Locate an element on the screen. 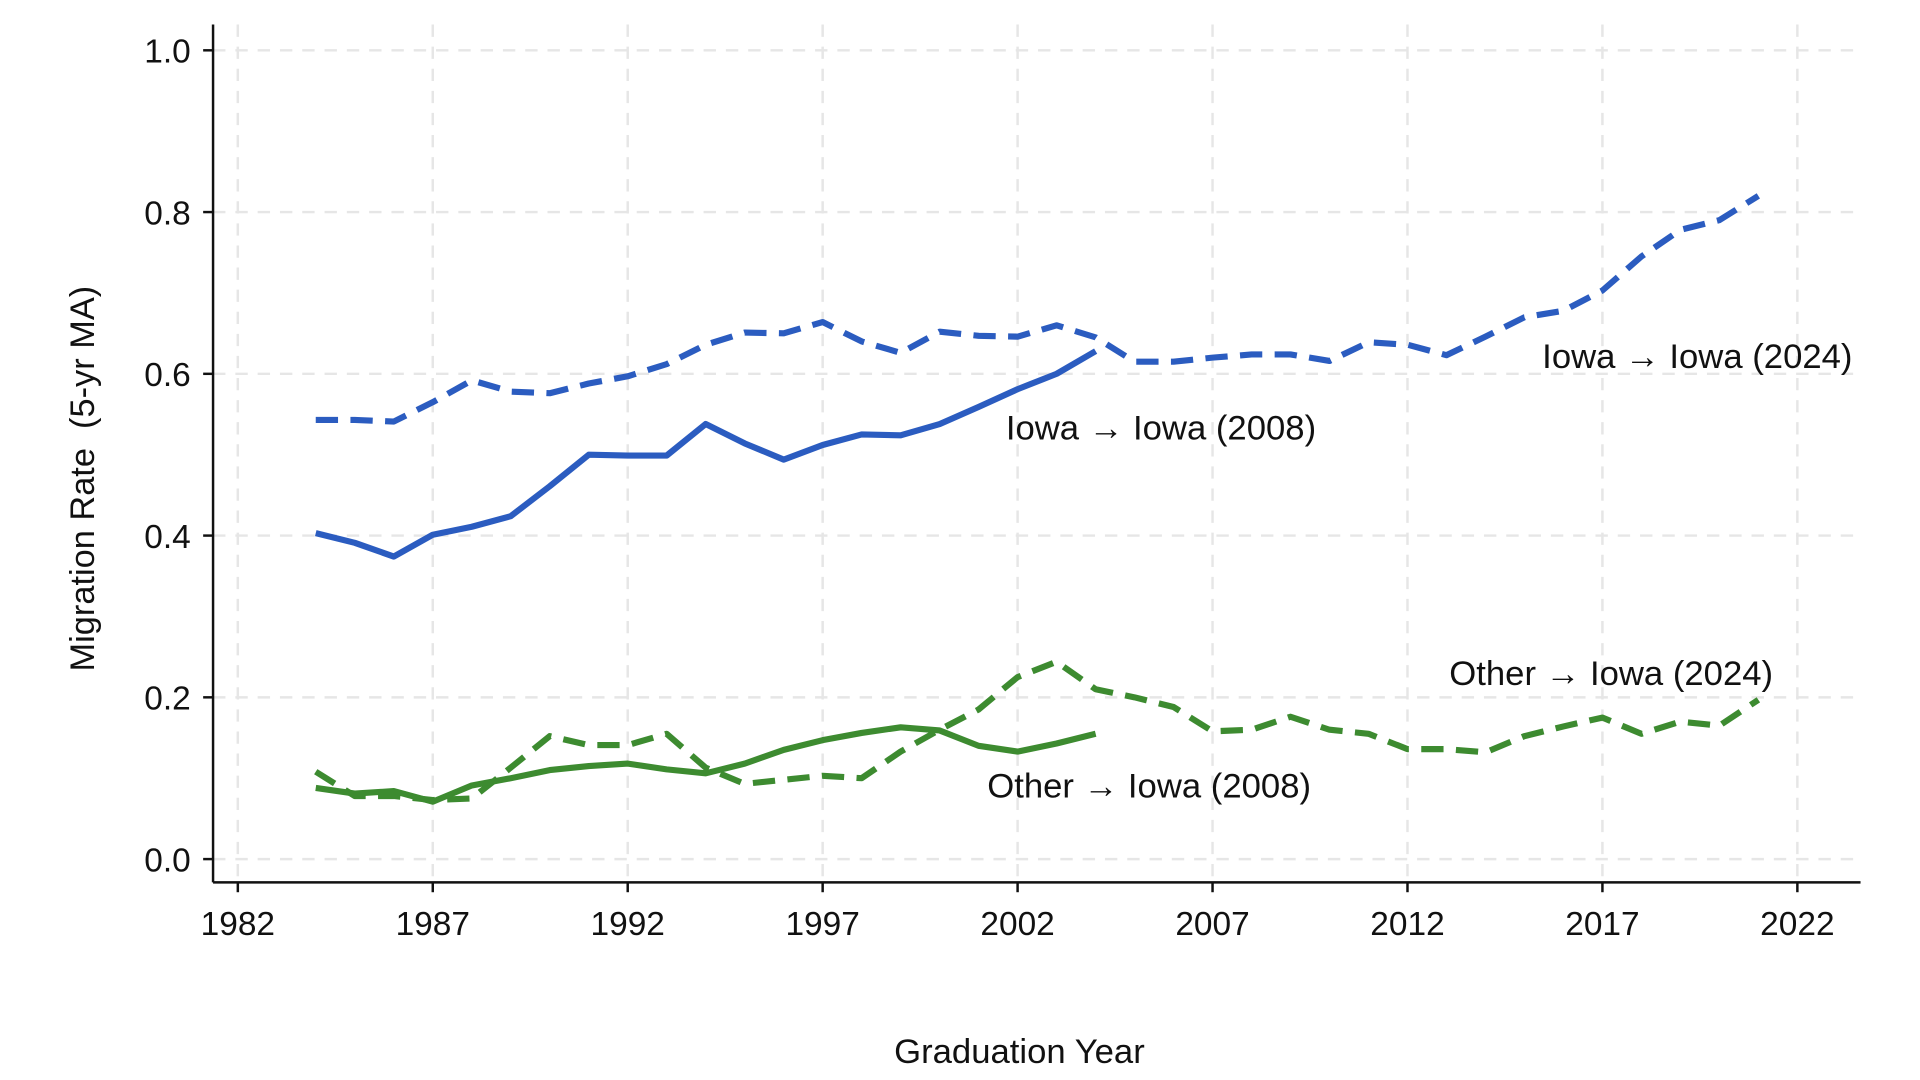 The image size is (1920, 1080). y-axis-label: Migration Rate (5-yr MA) is located at coordinates (83, 479).